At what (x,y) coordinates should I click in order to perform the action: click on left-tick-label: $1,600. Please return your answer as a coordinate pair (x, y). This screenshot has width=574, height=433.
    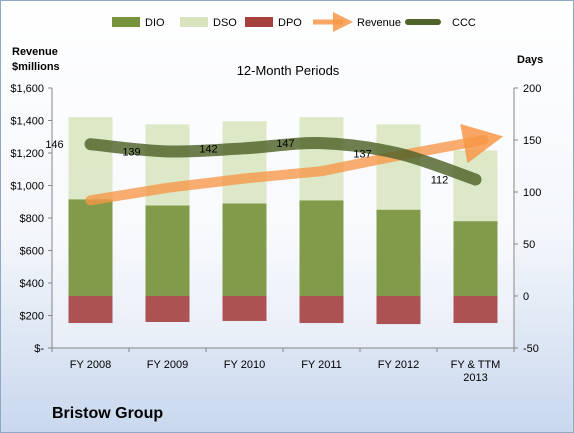
    Looking at the image, I should click on (27, 89).